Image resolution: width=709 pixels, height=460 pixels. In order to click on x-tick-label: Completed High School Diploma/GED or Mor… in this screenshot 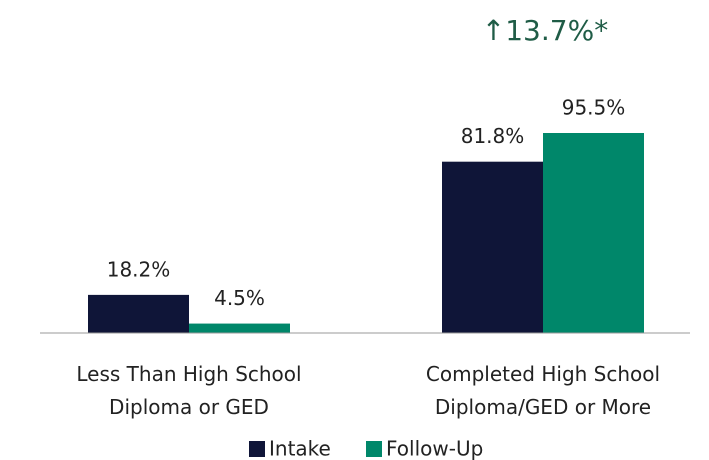, I will do `click(543, 390)`.